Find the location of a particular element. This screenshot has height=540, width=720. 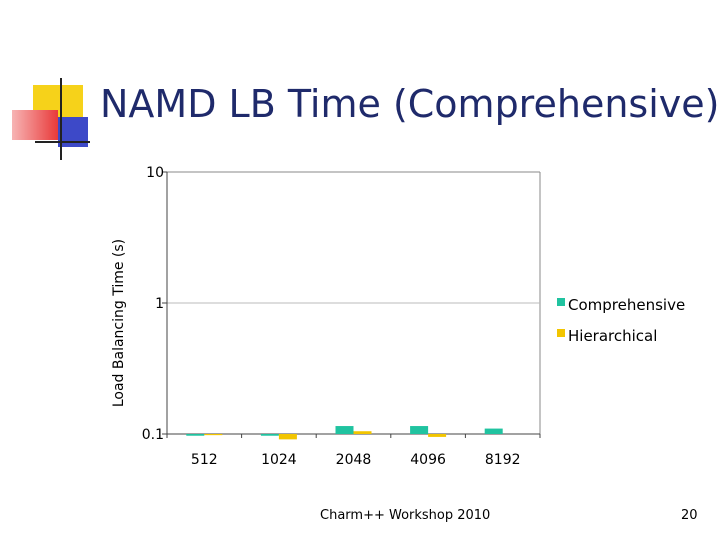

y-tick-label: 1 is located at coordinates (159, 304).